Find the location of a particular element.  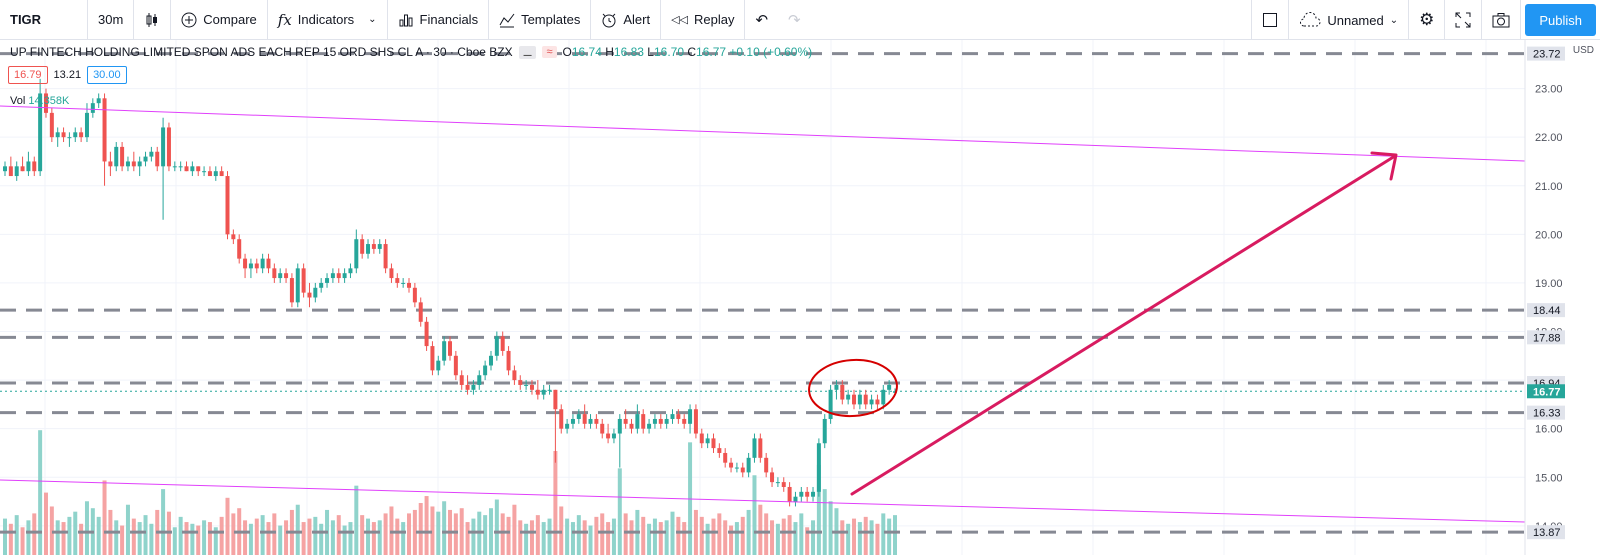

expand-icon is located at coordinates (1463, 20).